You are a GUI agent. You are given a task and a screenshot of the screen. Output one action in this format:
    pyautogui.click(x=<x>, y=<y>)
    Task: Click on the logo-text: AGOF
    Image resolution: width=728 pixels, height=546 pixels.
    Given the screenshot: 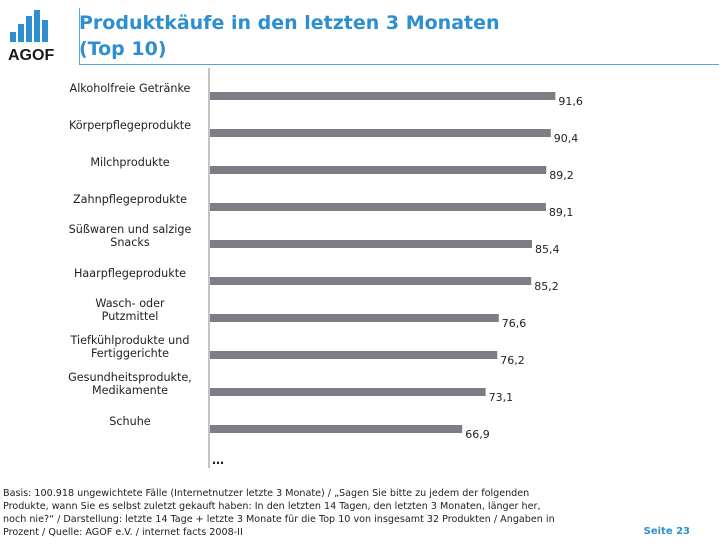 What is the action you would take?
    pyautogui.click(x=31, y=55)
    